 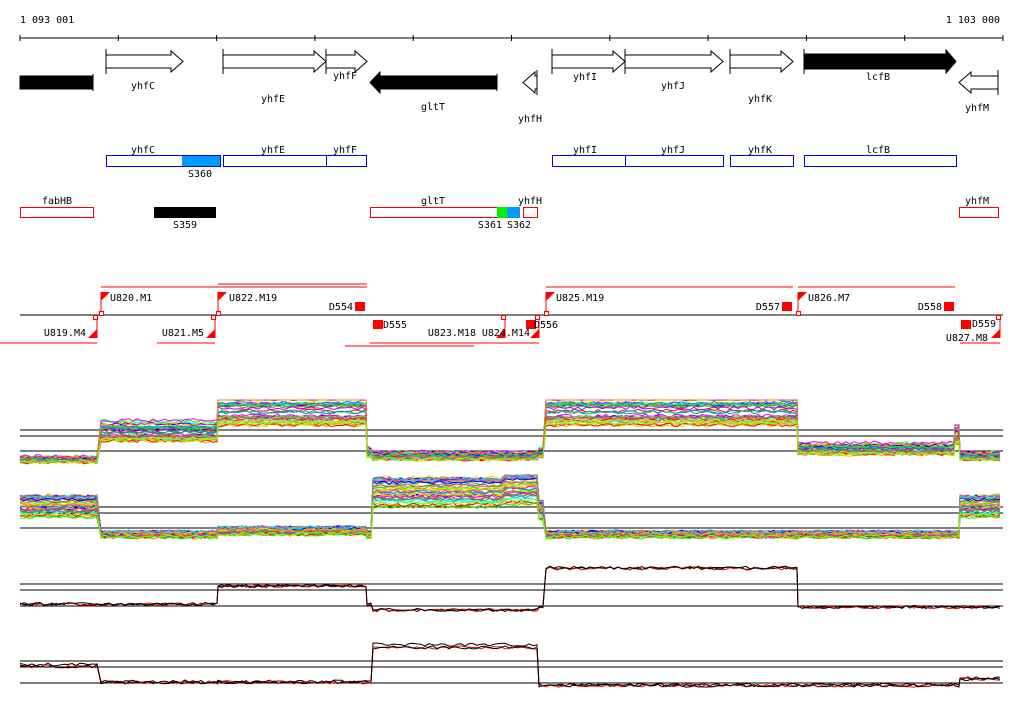 I want to click on tu-upper-U822.M19: U822.M19, so click(x=292, y=301).